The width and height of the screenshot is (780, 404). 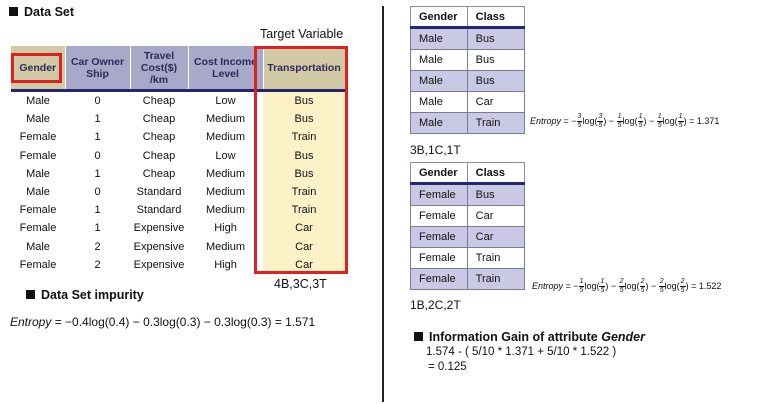 What do you see at coordinates (178, 173) in the screenshot?
I see `table-row: Male 1 Cheap Medium Bus` at bounding box center [178, 173].